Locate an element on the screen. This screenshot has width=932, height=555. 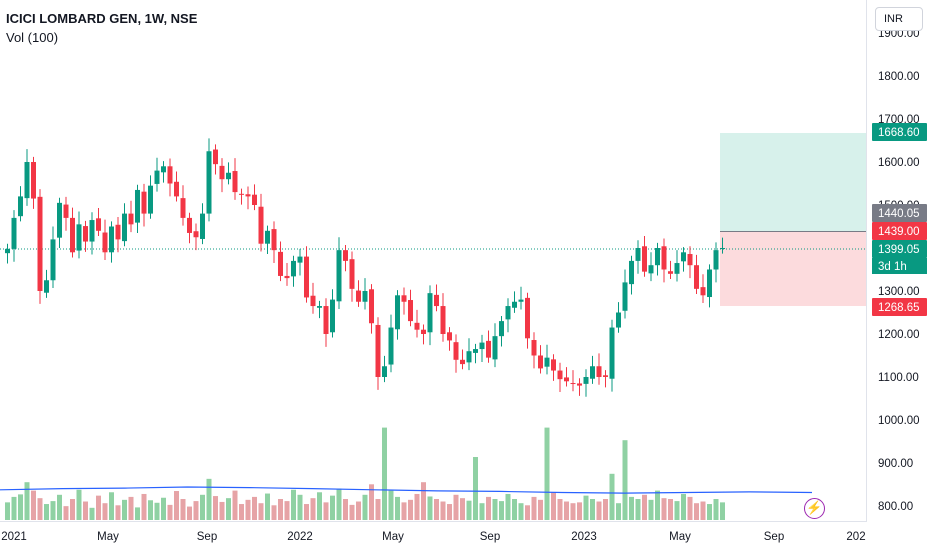
price-tick: 900.00 is located at coordinates (895, 464).